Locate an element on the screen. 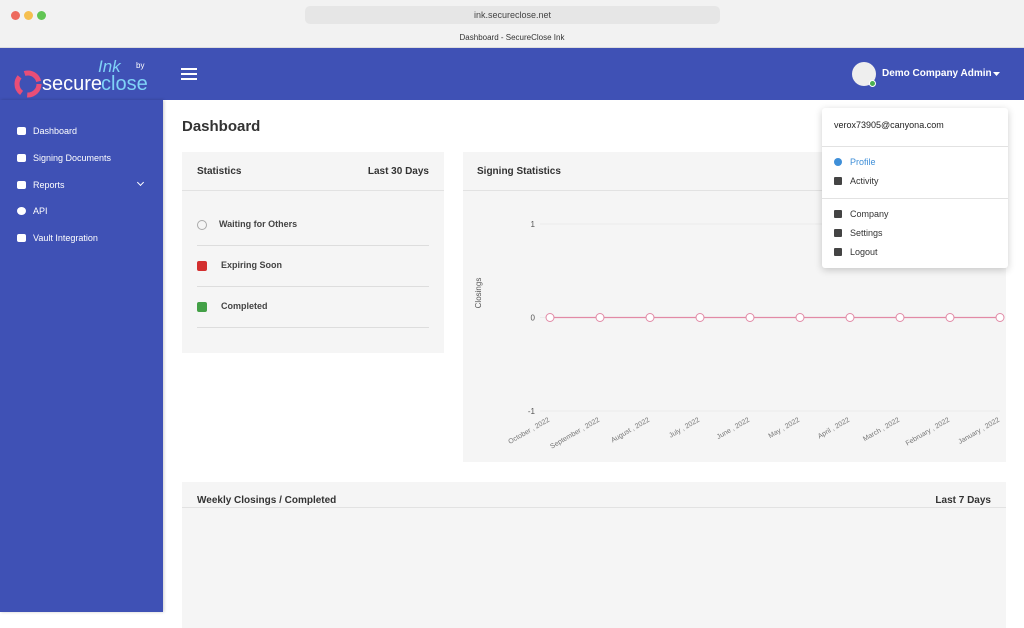 This screenshot has height=628, width=1024. card-title: Statistics is located at coordinates (219, 171).